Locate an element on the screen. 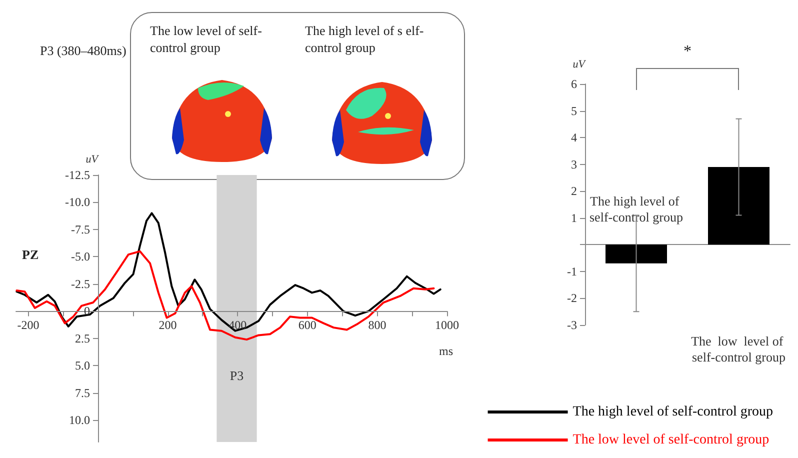 This screenshot has width=798, height=458. x-tick-label: 1000 is located at coordinates (447, 325).